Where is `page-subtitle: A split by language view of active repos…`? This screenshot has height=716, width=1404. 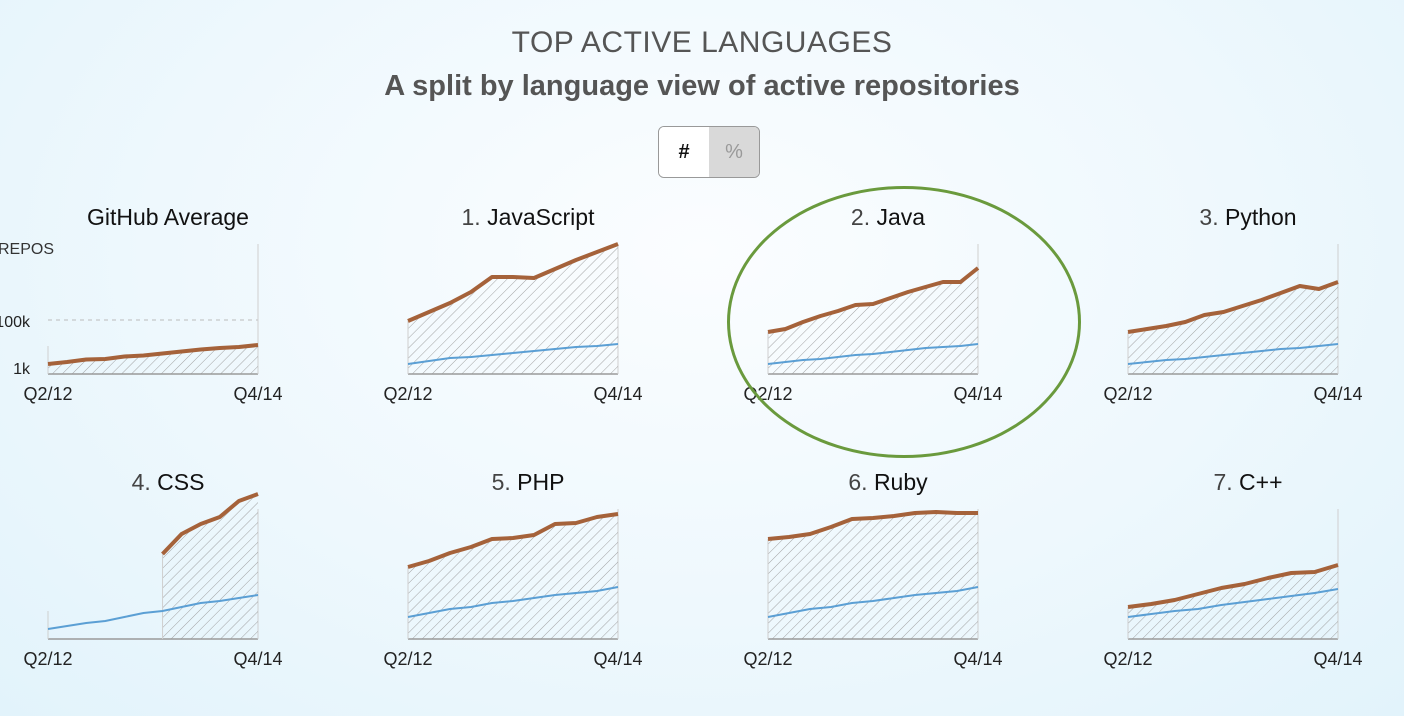
page-subtitle: A split by language view of active repos… is located at coordinates (702, 86).